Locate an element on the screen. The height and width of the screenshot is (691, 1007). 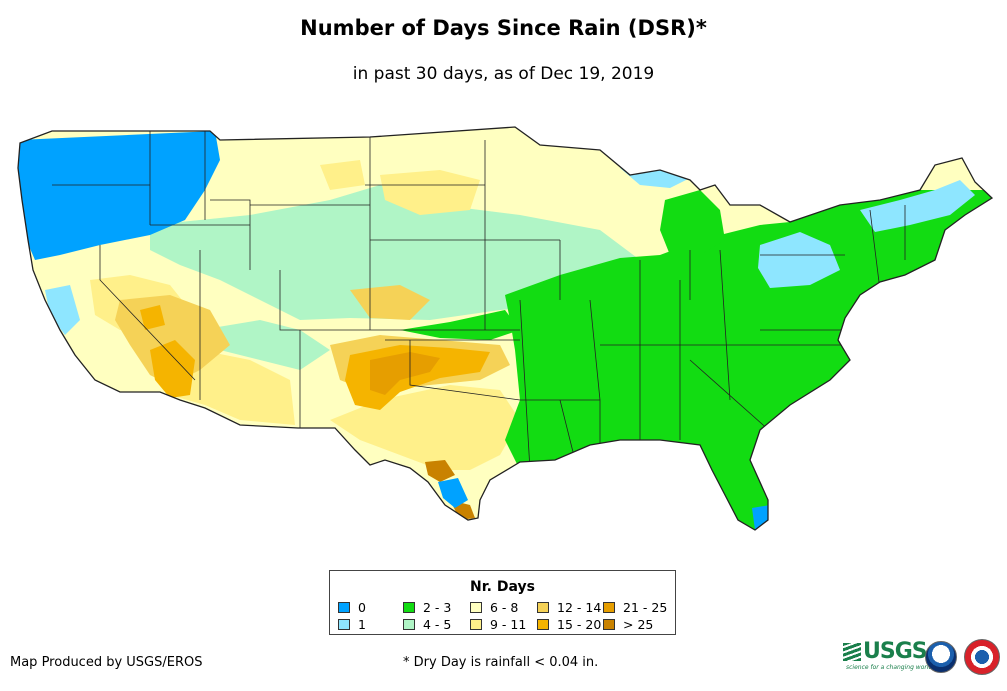
region-fill-0-florida is located at coordinates (761, 517).